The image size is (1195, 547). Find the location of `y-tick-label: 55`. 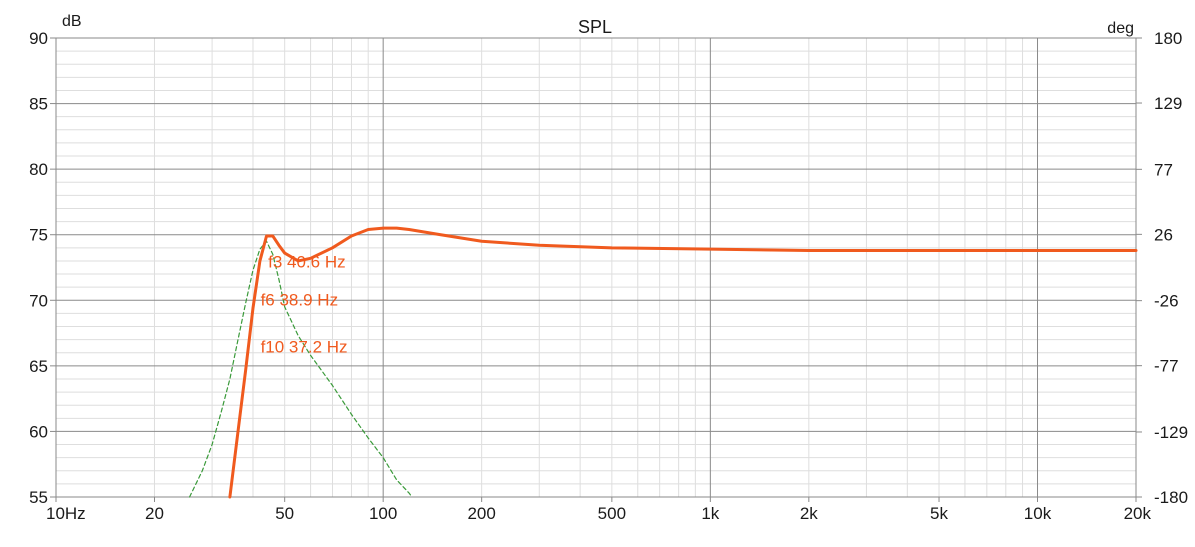

y-tick-label: 55 is located at coordinates (38, 497).